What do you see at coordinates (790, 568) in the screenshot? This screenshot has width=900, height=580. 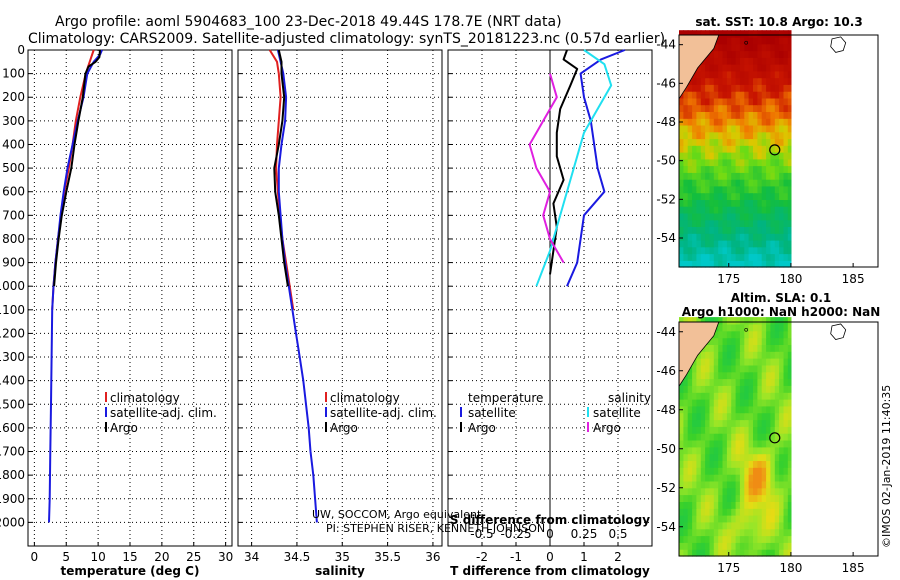 I see `map-x-tick-label: 180` at bounding box center [790, 568].